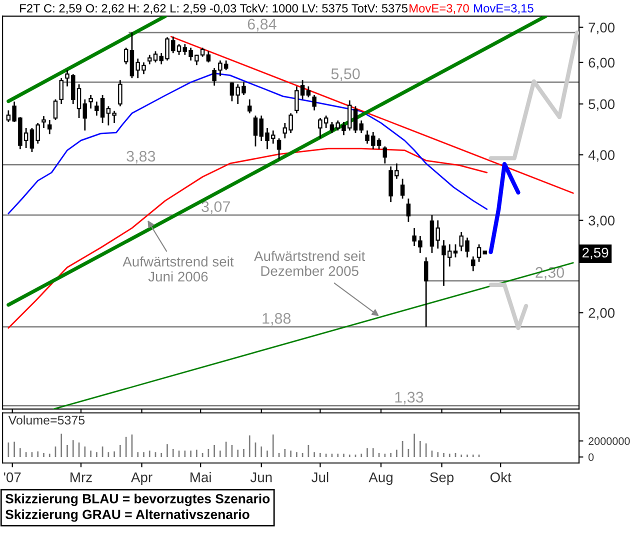 This screenshot has height=539, width=637. I want to click on y-tick-label: 4,00, so click(601, 156).